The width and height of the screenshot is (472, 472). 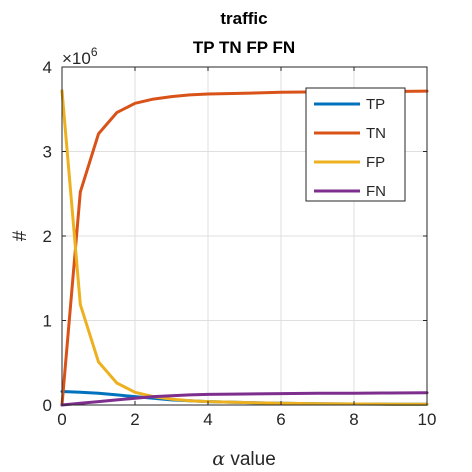 What do you see at coordinates (250, 459) in the screenshot?
I see `x-axis-label-text: value` at bounding box center [250, 459].